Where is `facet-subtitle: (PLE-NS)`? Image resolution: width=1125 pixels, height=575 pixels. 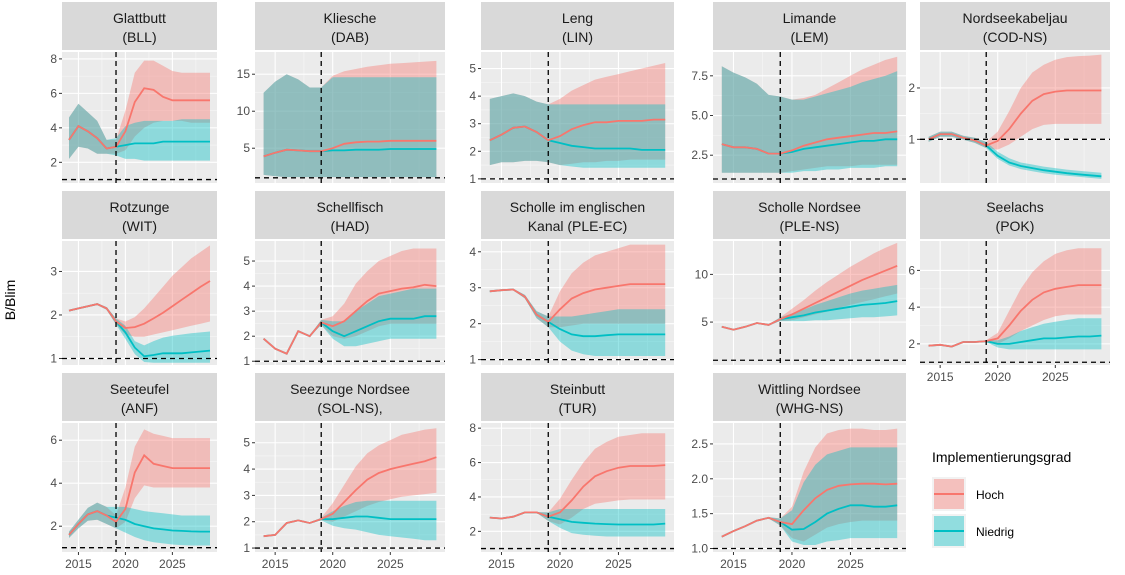 facet-subtitle: (PLE-NS) is located at coordinates (810, 226).